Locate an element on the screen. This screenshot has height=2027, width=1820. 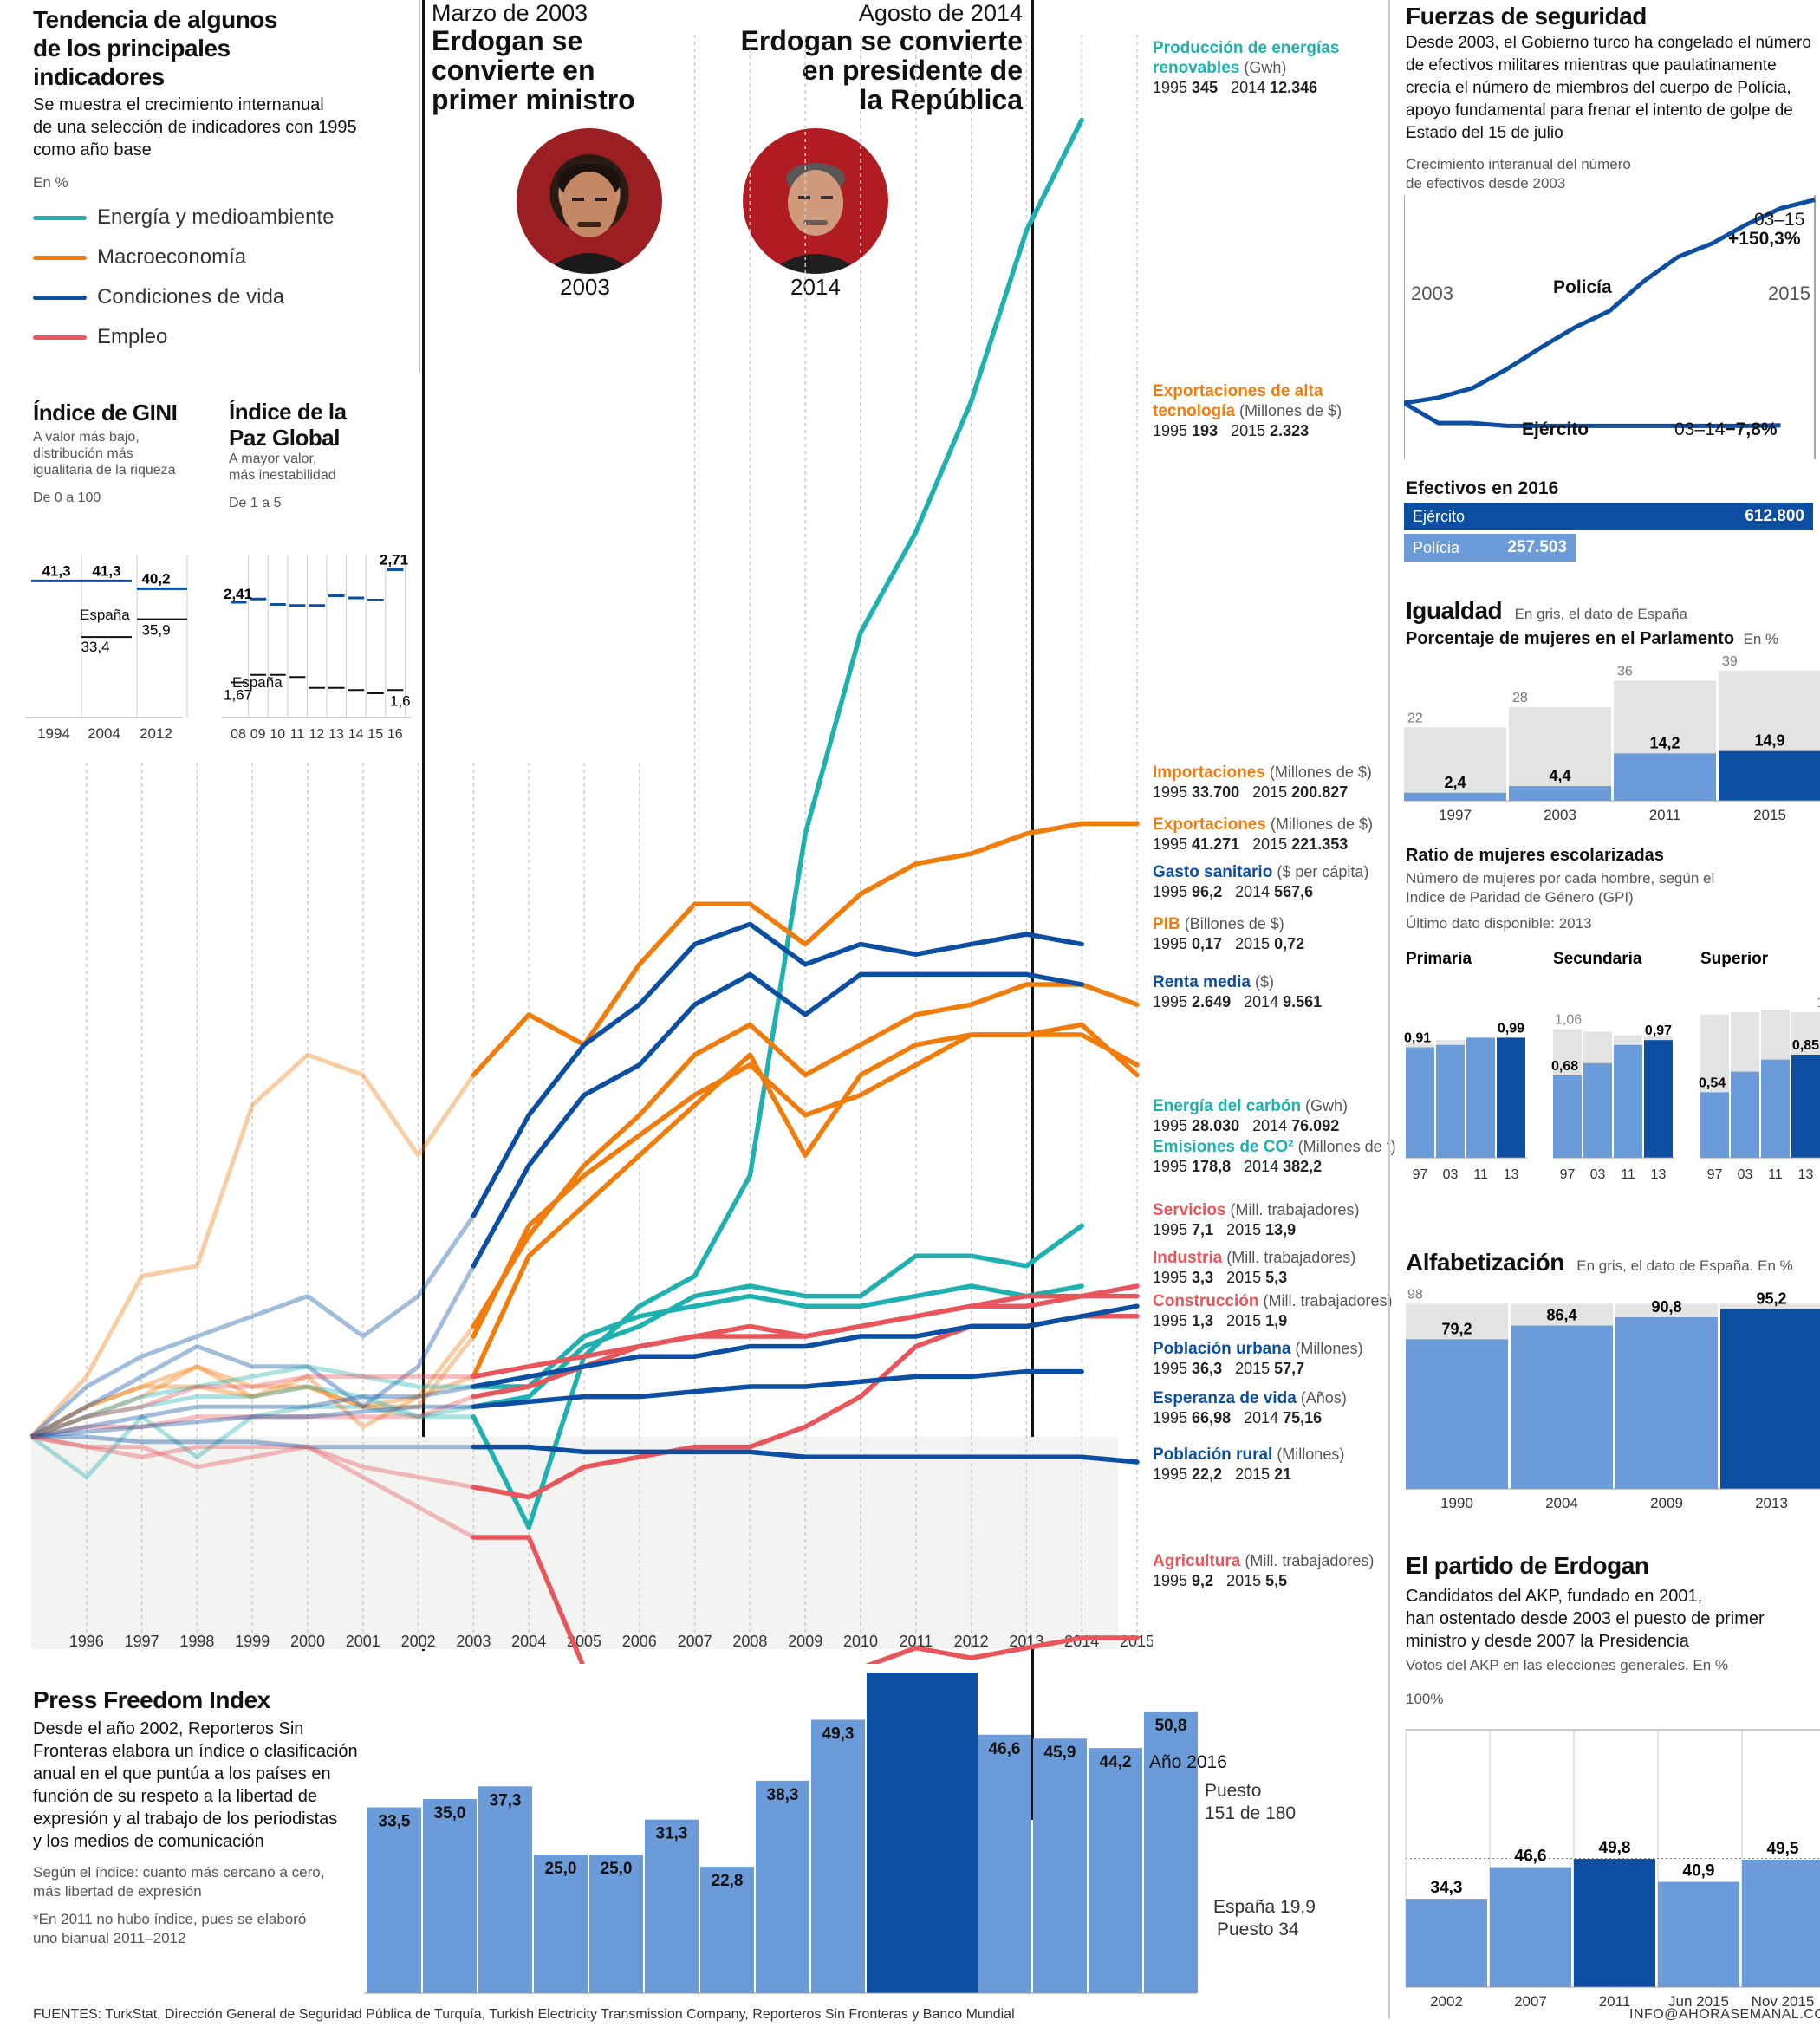
akp-bar is located at coordinates (1698, 1934).